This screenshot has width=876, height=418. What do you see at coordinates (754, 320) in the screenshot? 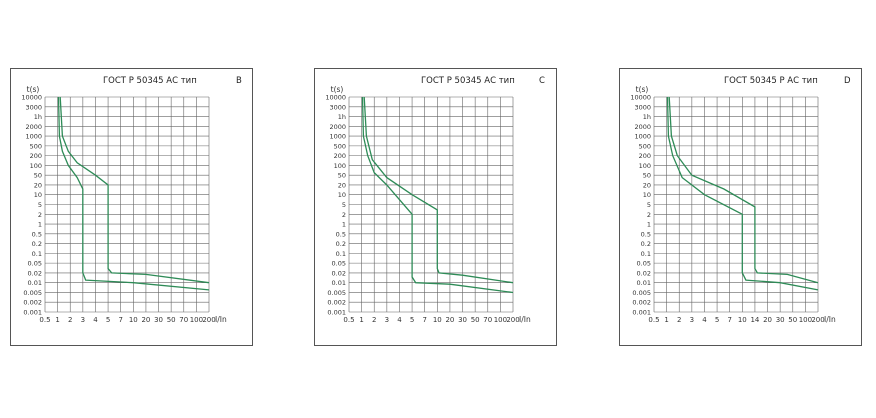
I see `x-tick-label: 14` at bounding box center [754, 320].